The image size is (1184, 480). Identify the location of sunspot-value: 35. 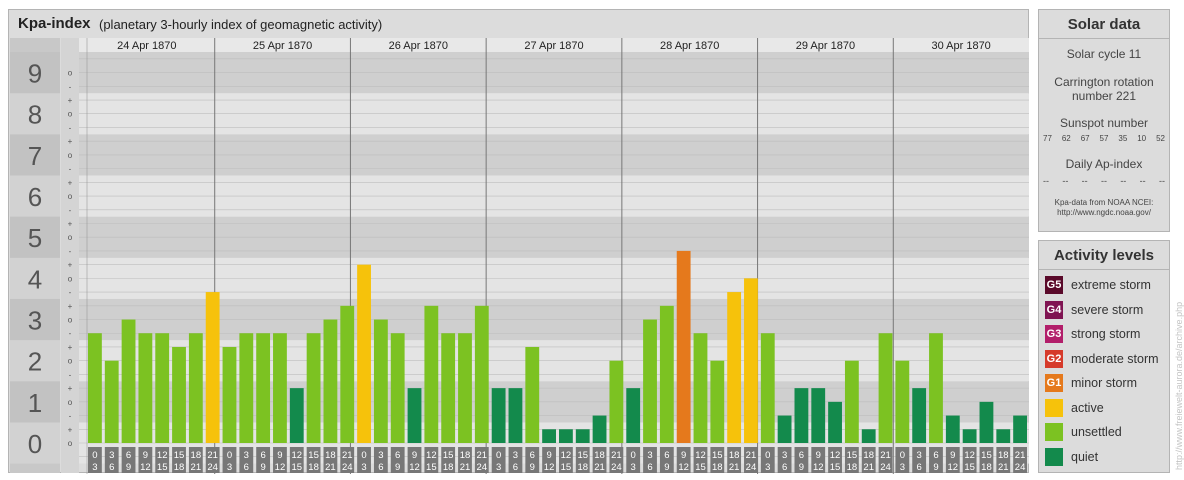
(1123, 138).